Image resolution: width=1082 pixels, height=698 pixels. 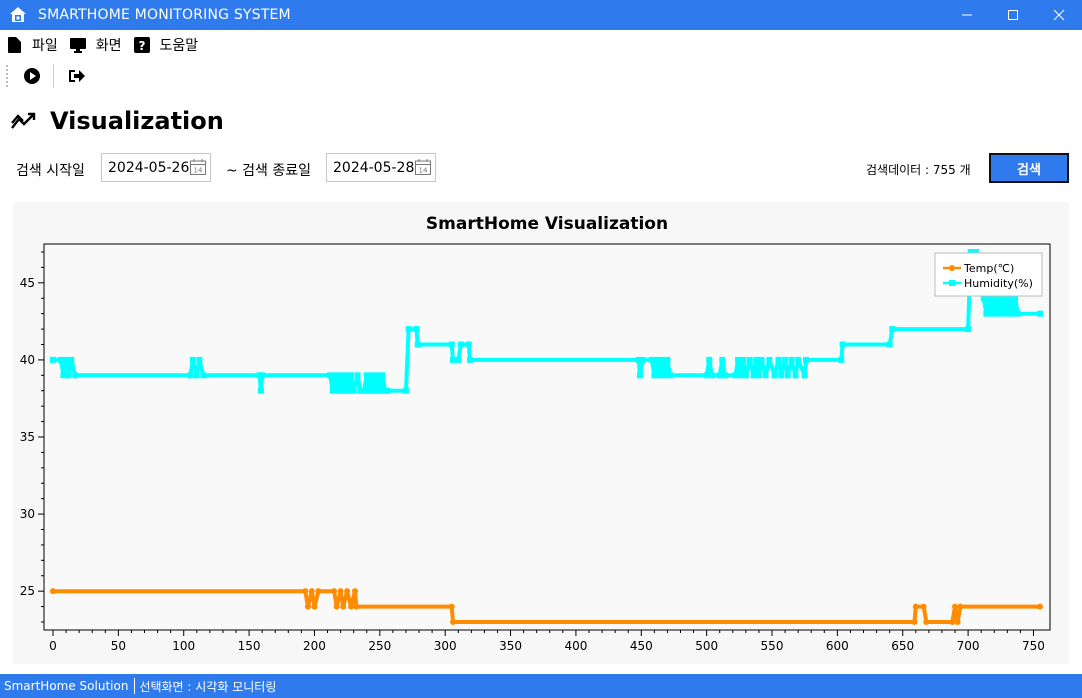 I want to click on exit-button, so click(x=77, y=76).